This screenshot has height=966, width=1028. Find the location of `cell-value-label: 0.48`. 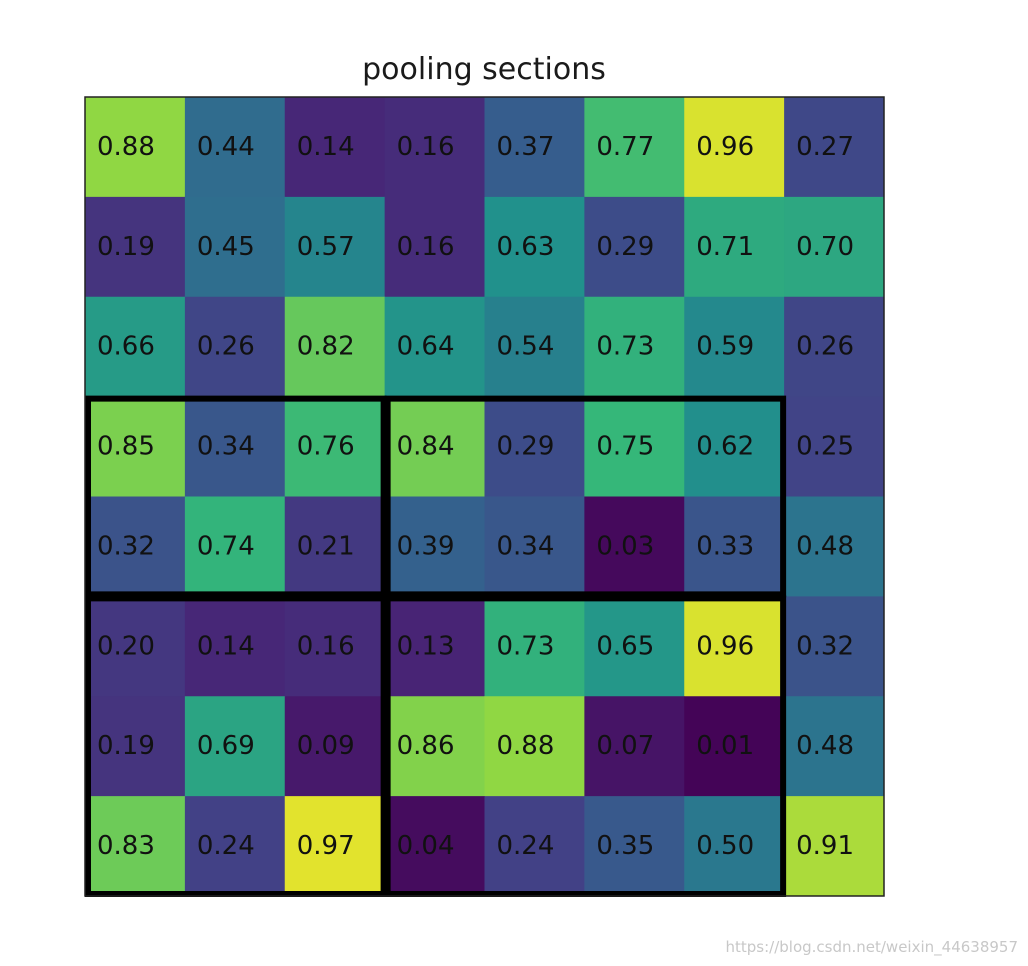

cell-value-label: 0.48 is located at coordinates (825, 546).